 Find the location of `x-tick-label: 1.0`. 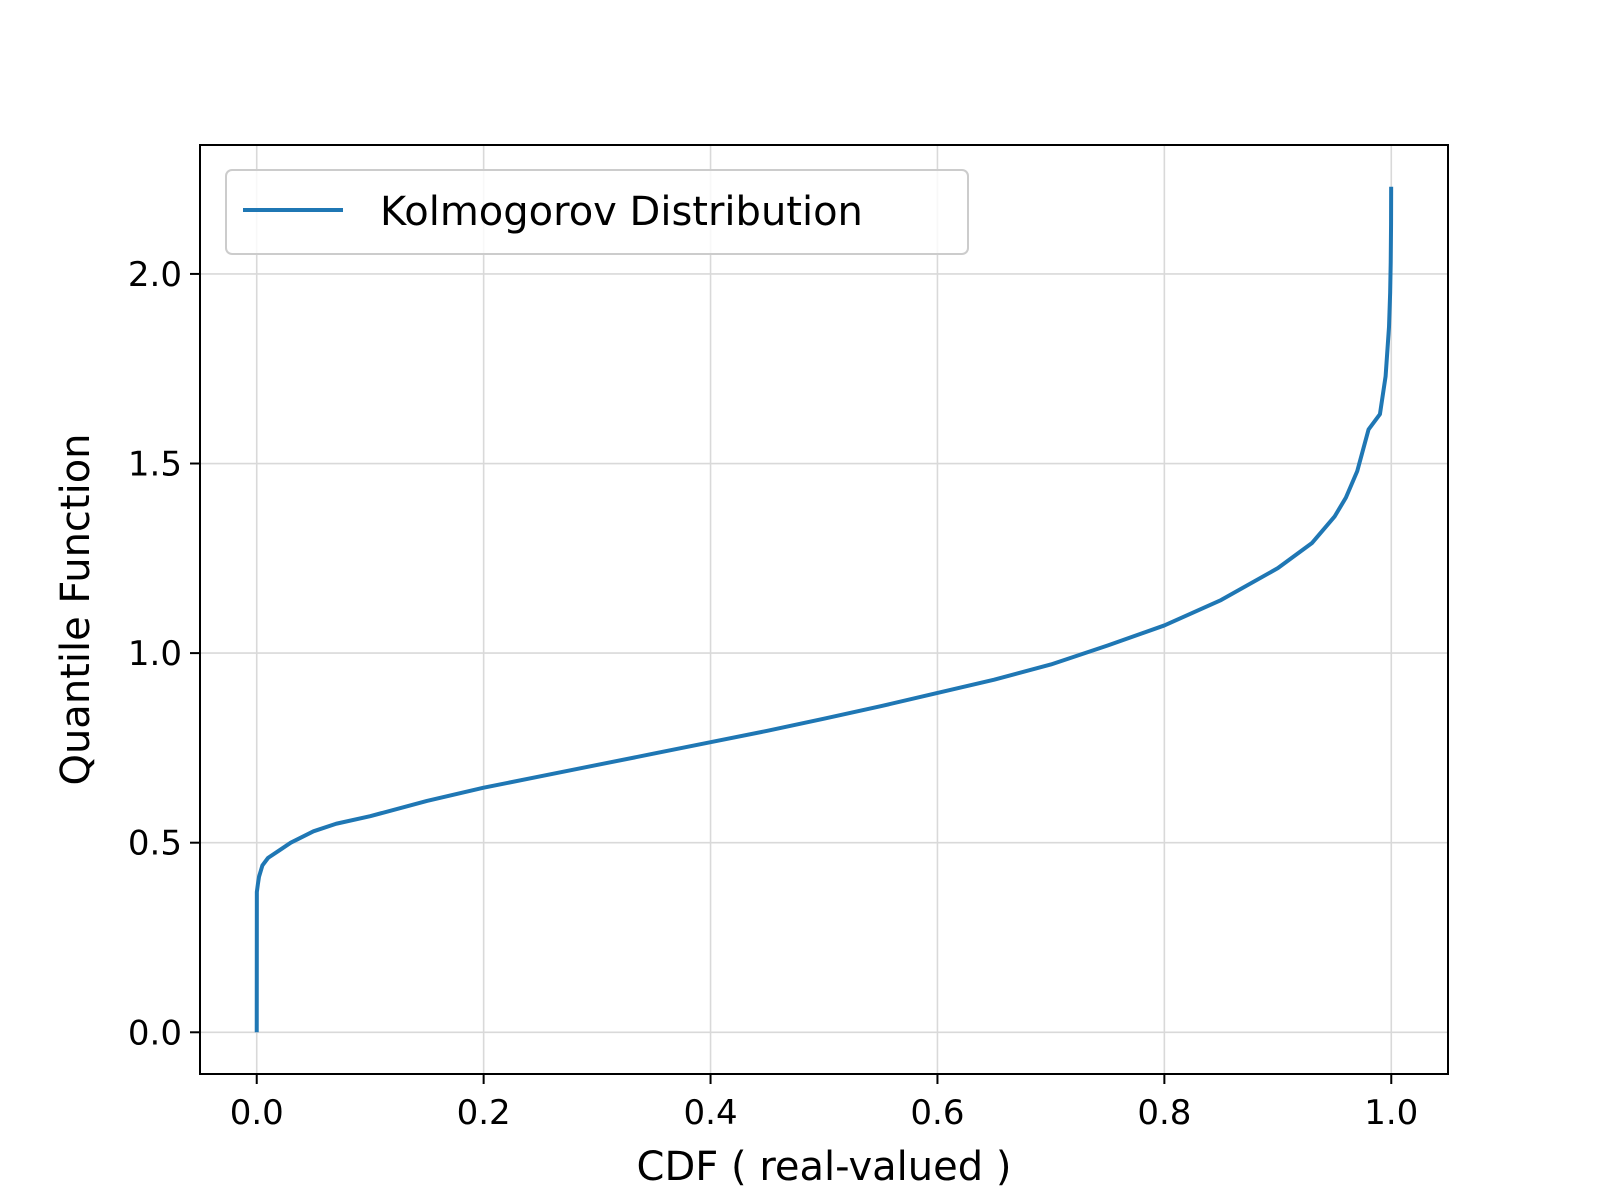

x-tick-label: 1.0 is located at coordinates (1391, 1113).